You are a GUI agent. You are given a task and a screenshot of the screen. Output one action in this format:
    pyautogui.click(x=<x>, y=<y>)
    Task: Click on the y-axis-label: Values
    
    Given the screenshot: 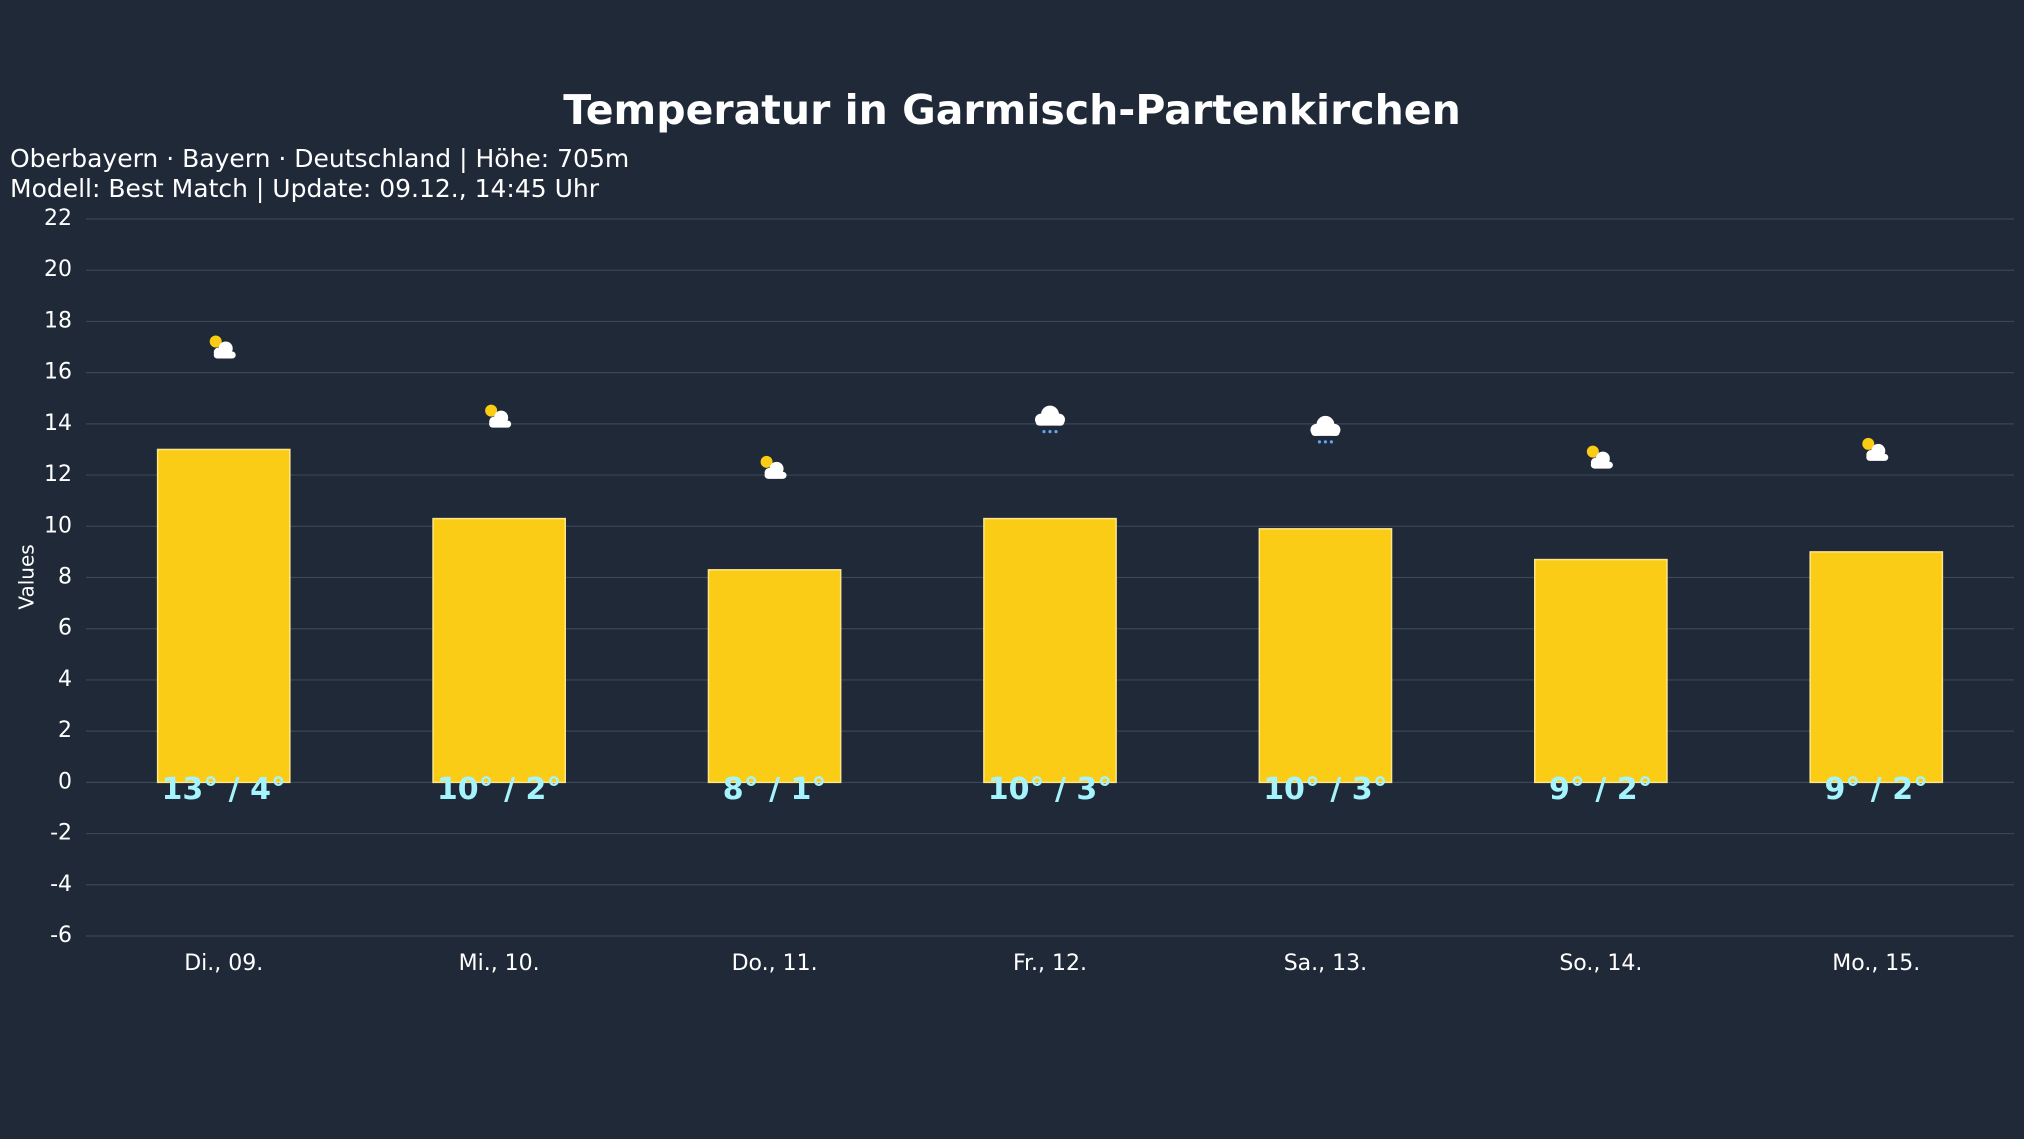 What is the action you would take?
    pyautogui.click(x=27, y=576)
    